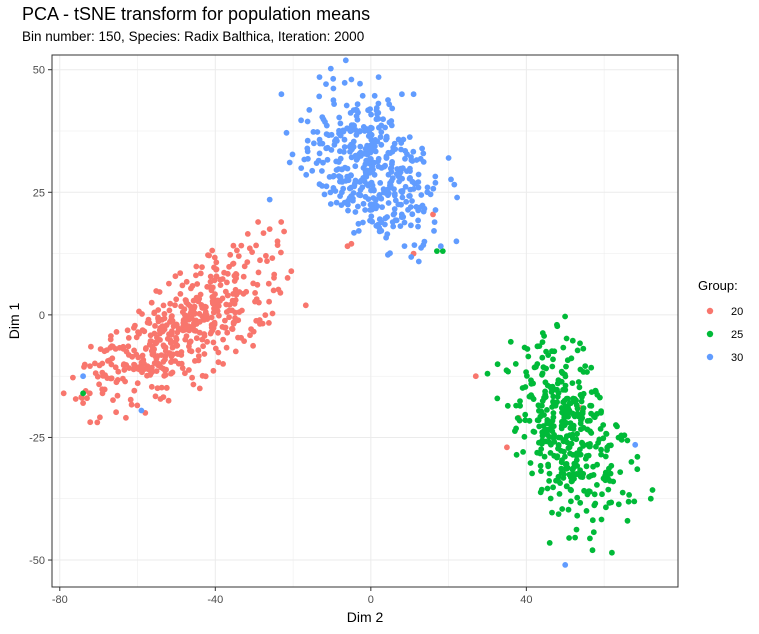 This screenshot has height=634, width=759. I want to click on legend-label: 20, so click(737, 312).